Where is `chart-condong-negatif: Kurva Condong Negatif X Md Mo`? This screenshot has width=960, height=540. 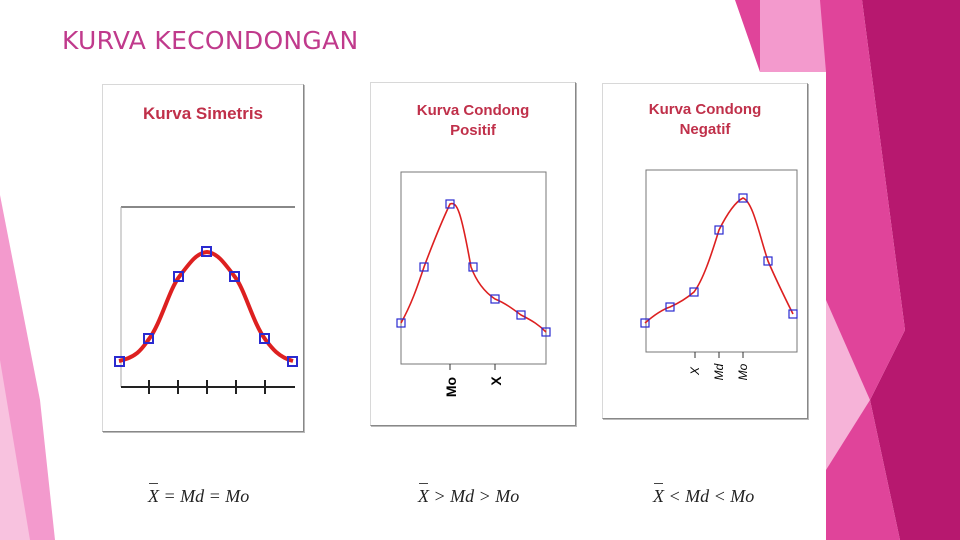
chart-condong-negatif: Kurva Condong Negatif X Md Mo is located at coordinates (705, 251).